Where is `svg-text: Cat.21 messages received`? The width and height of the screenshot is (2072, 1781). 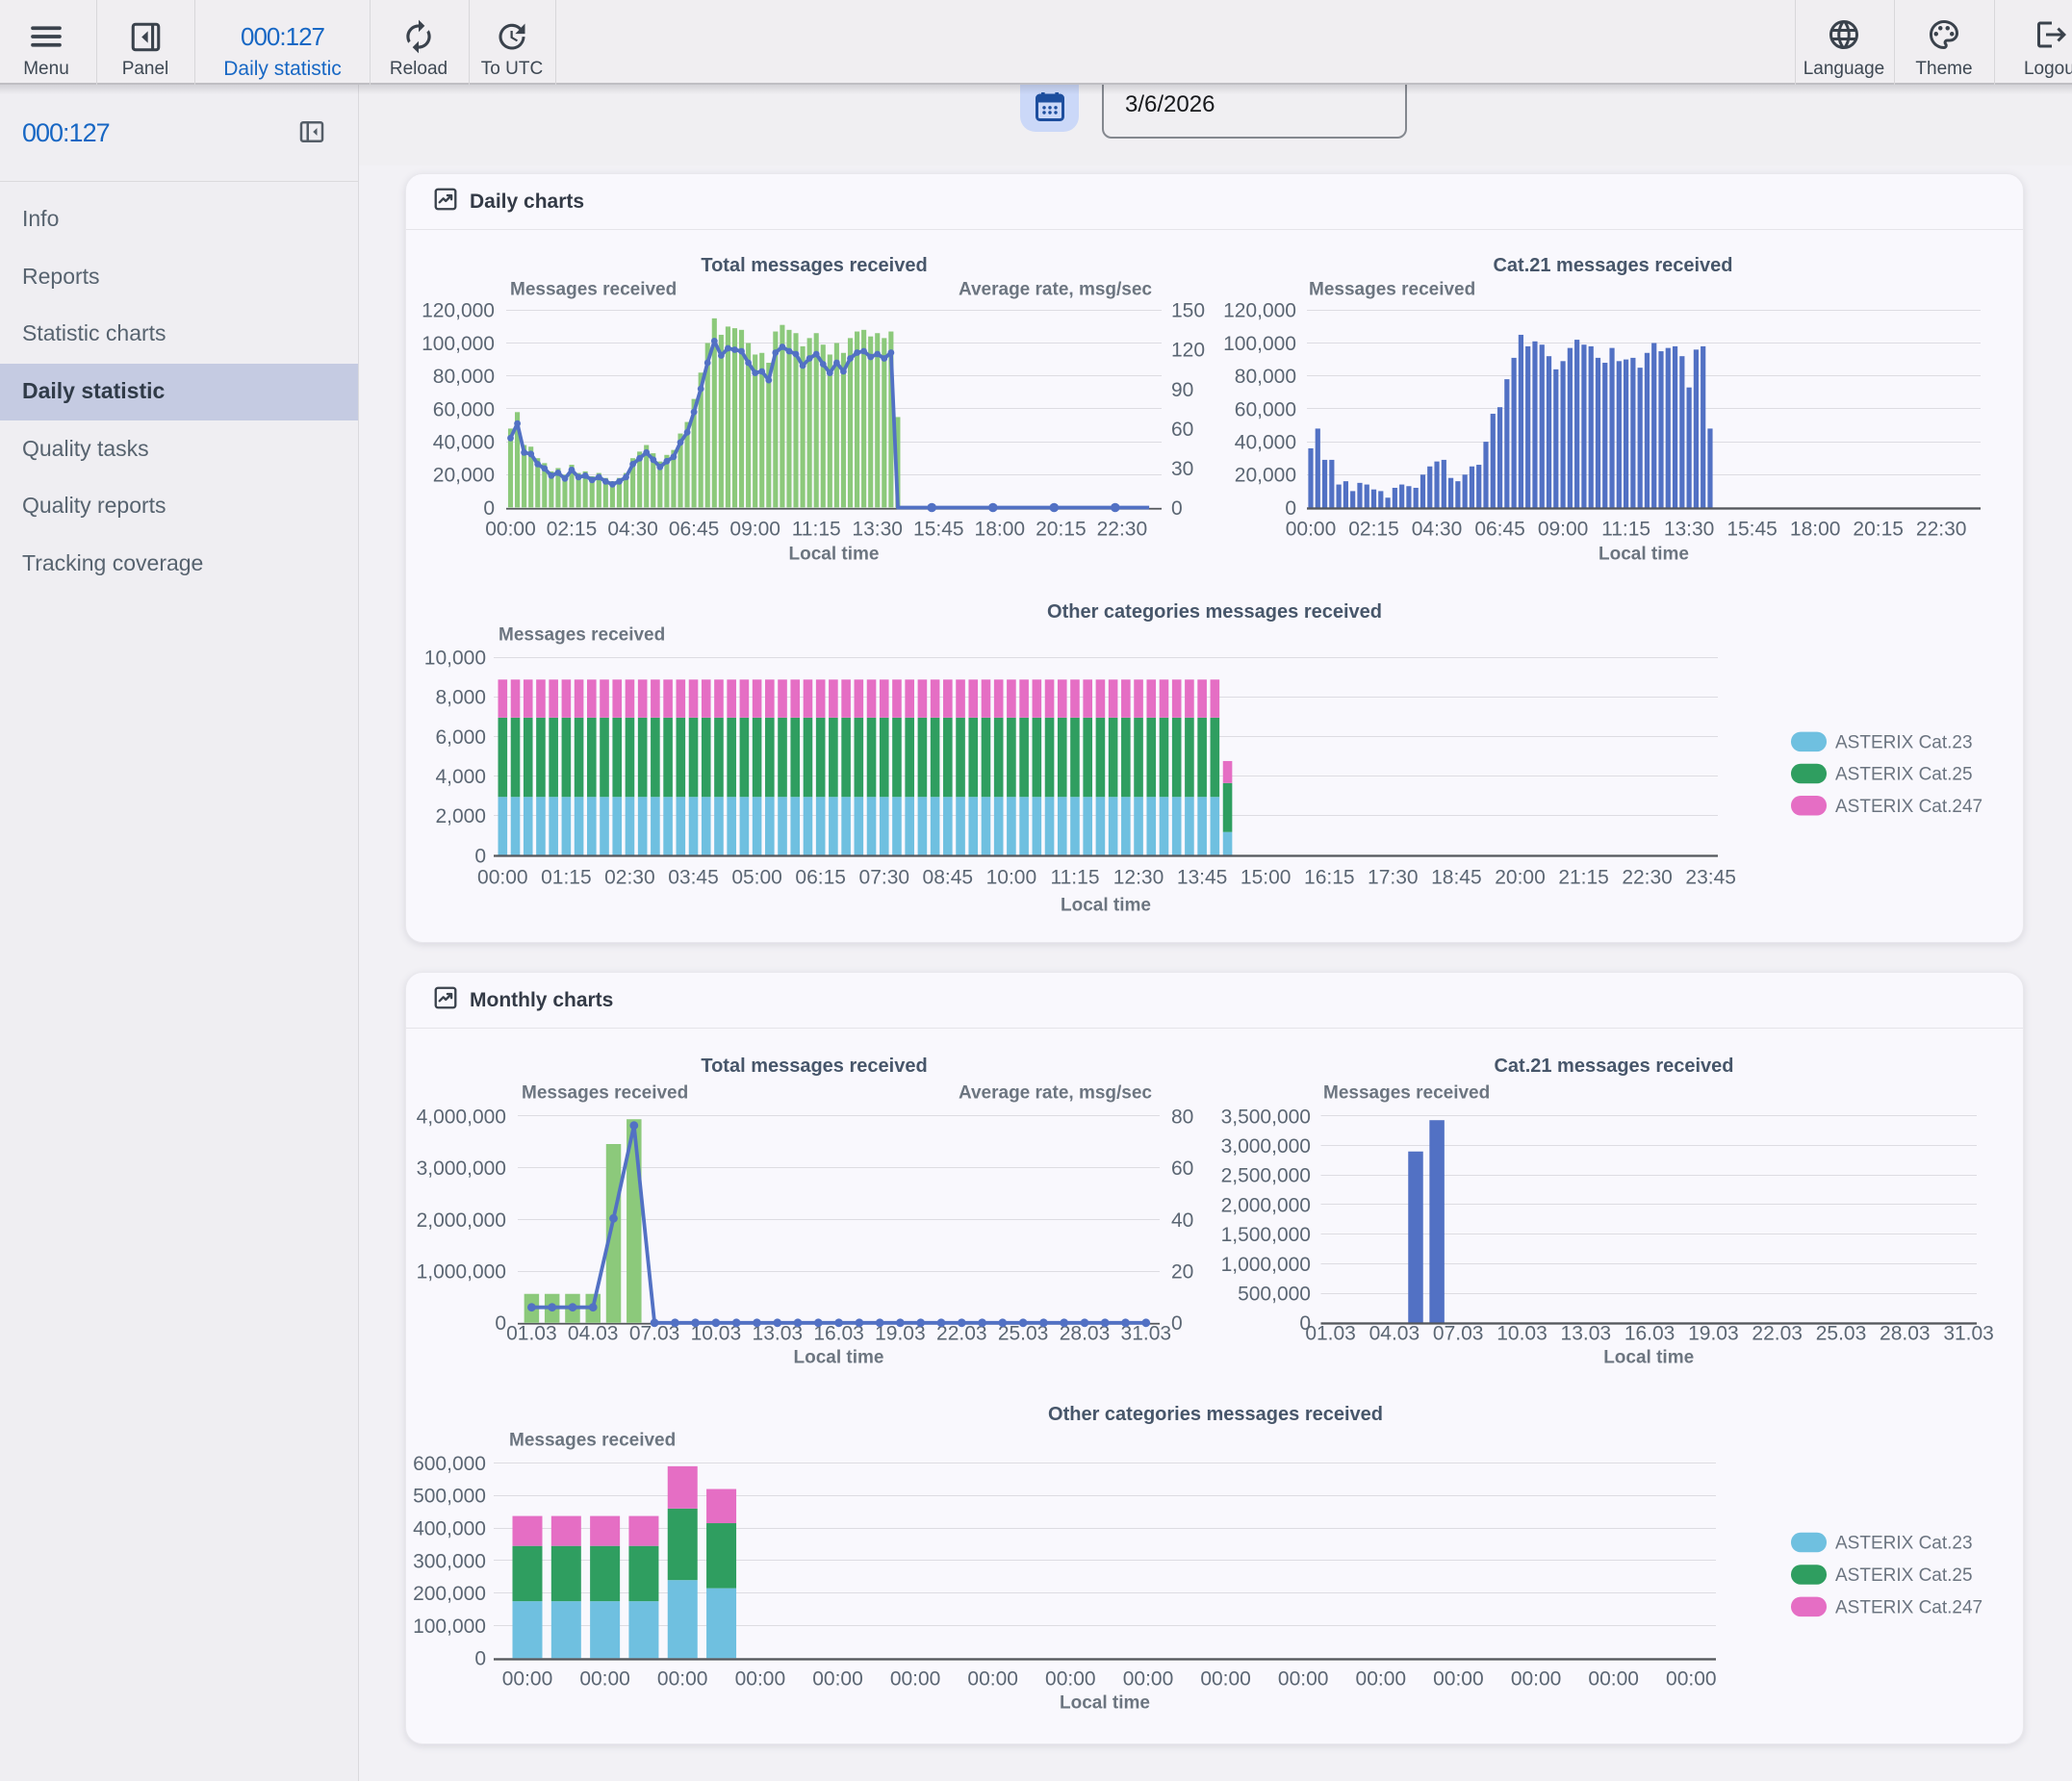
svg-text: Cat.21 messages received is located at coordinates (1613, 1066).